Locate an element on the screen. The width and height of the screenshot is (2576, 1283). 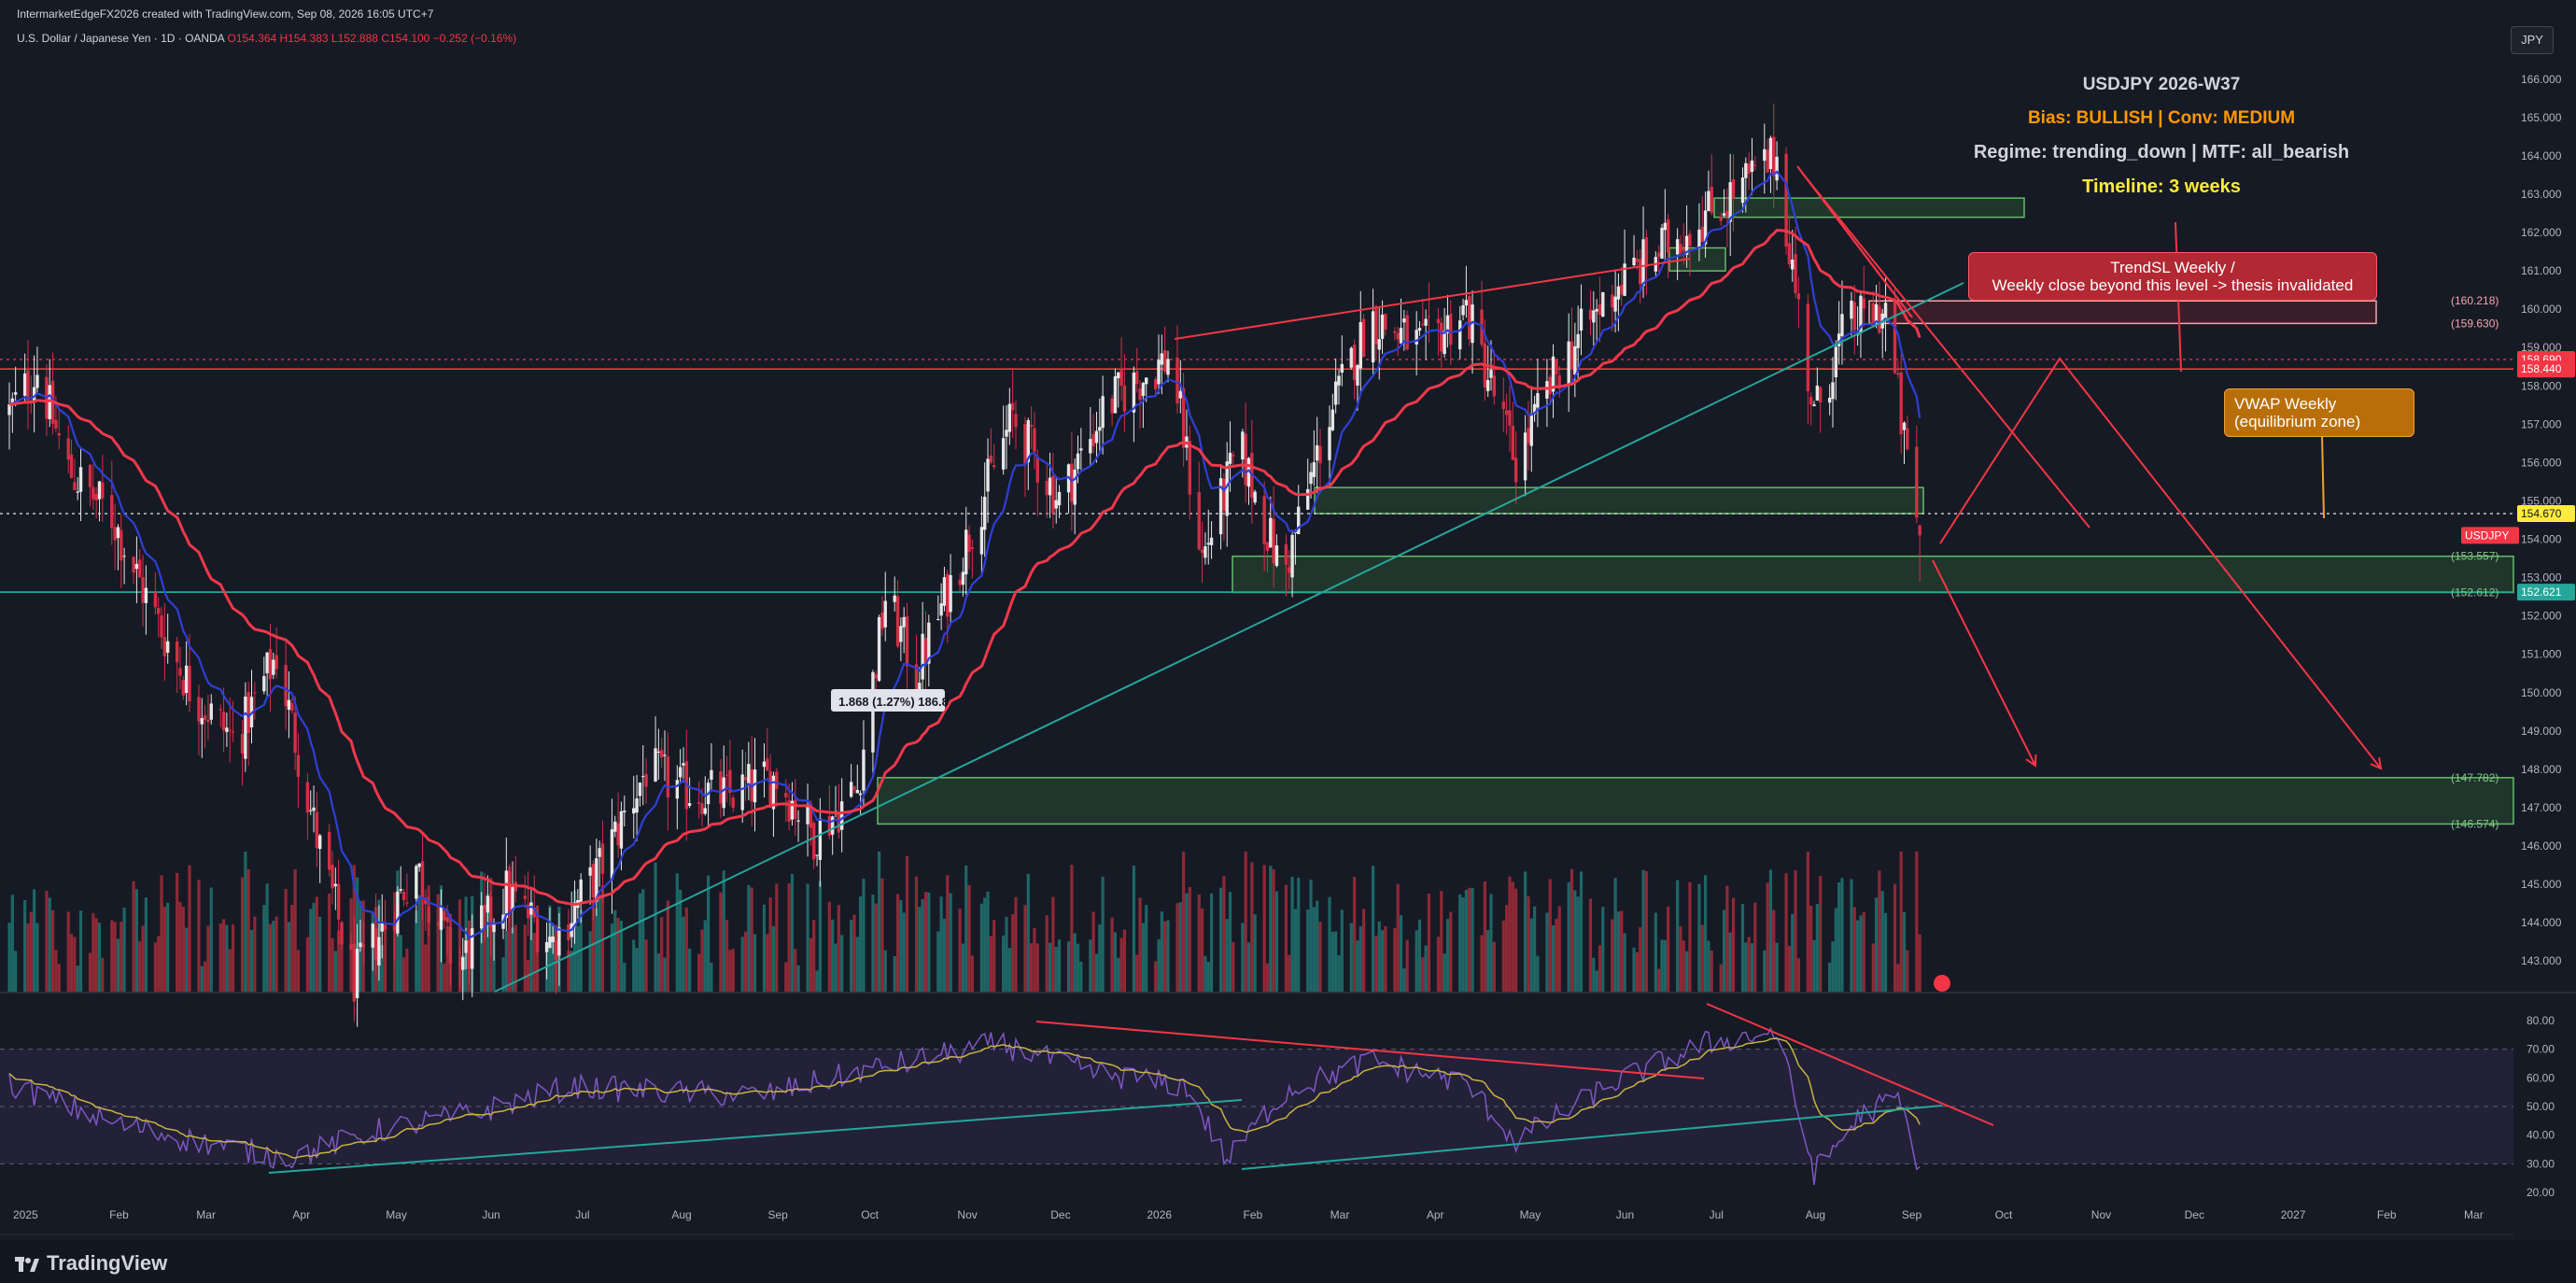
time-tick-label: Dec is located at coordinates (1060, 1214).